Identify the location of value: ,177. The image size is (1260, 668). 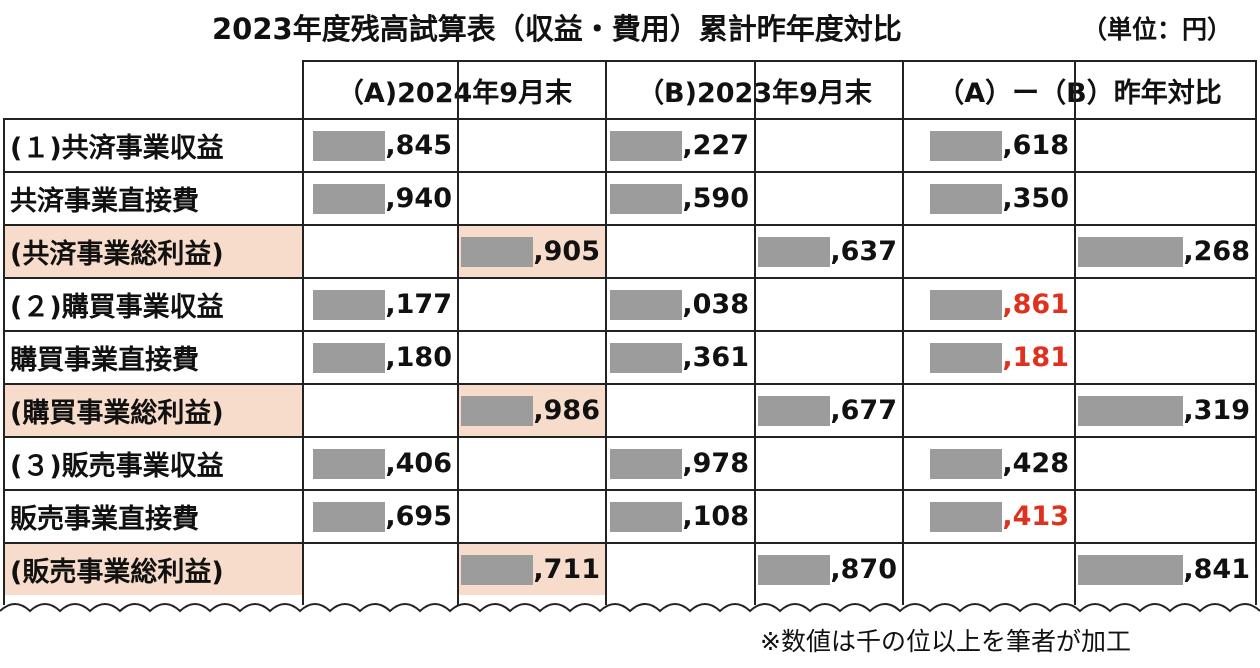
(418, 304).